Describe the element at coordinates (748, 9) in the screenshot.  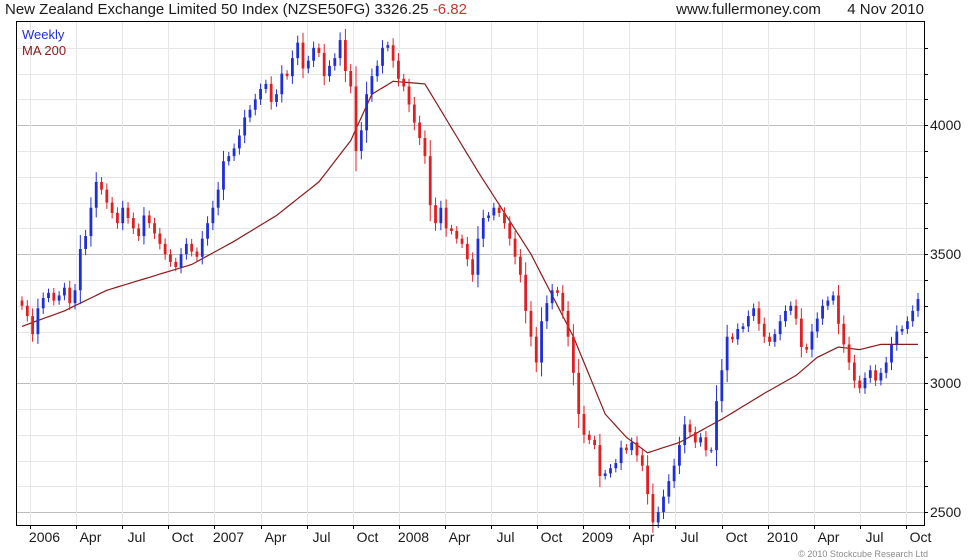
I see `source-link: www.fullermoney.com` at that location.